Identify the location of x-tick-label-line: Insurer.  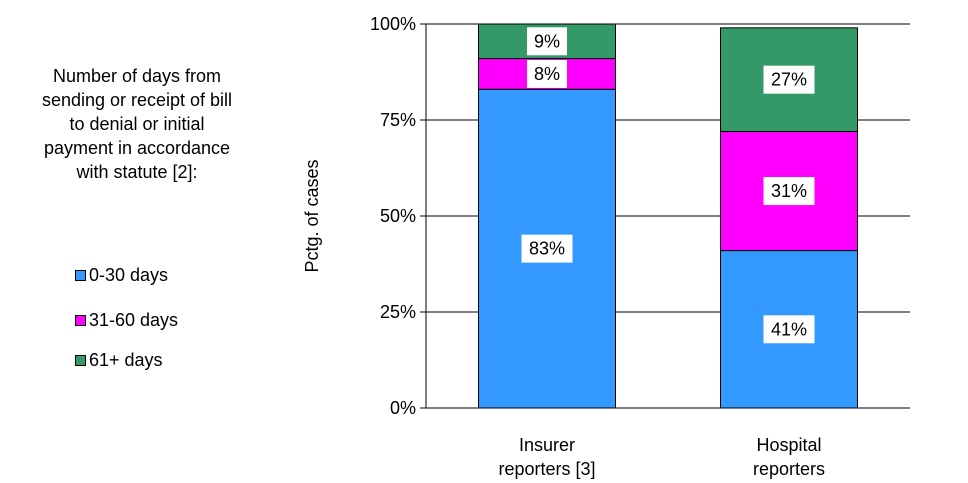
(547, 445).